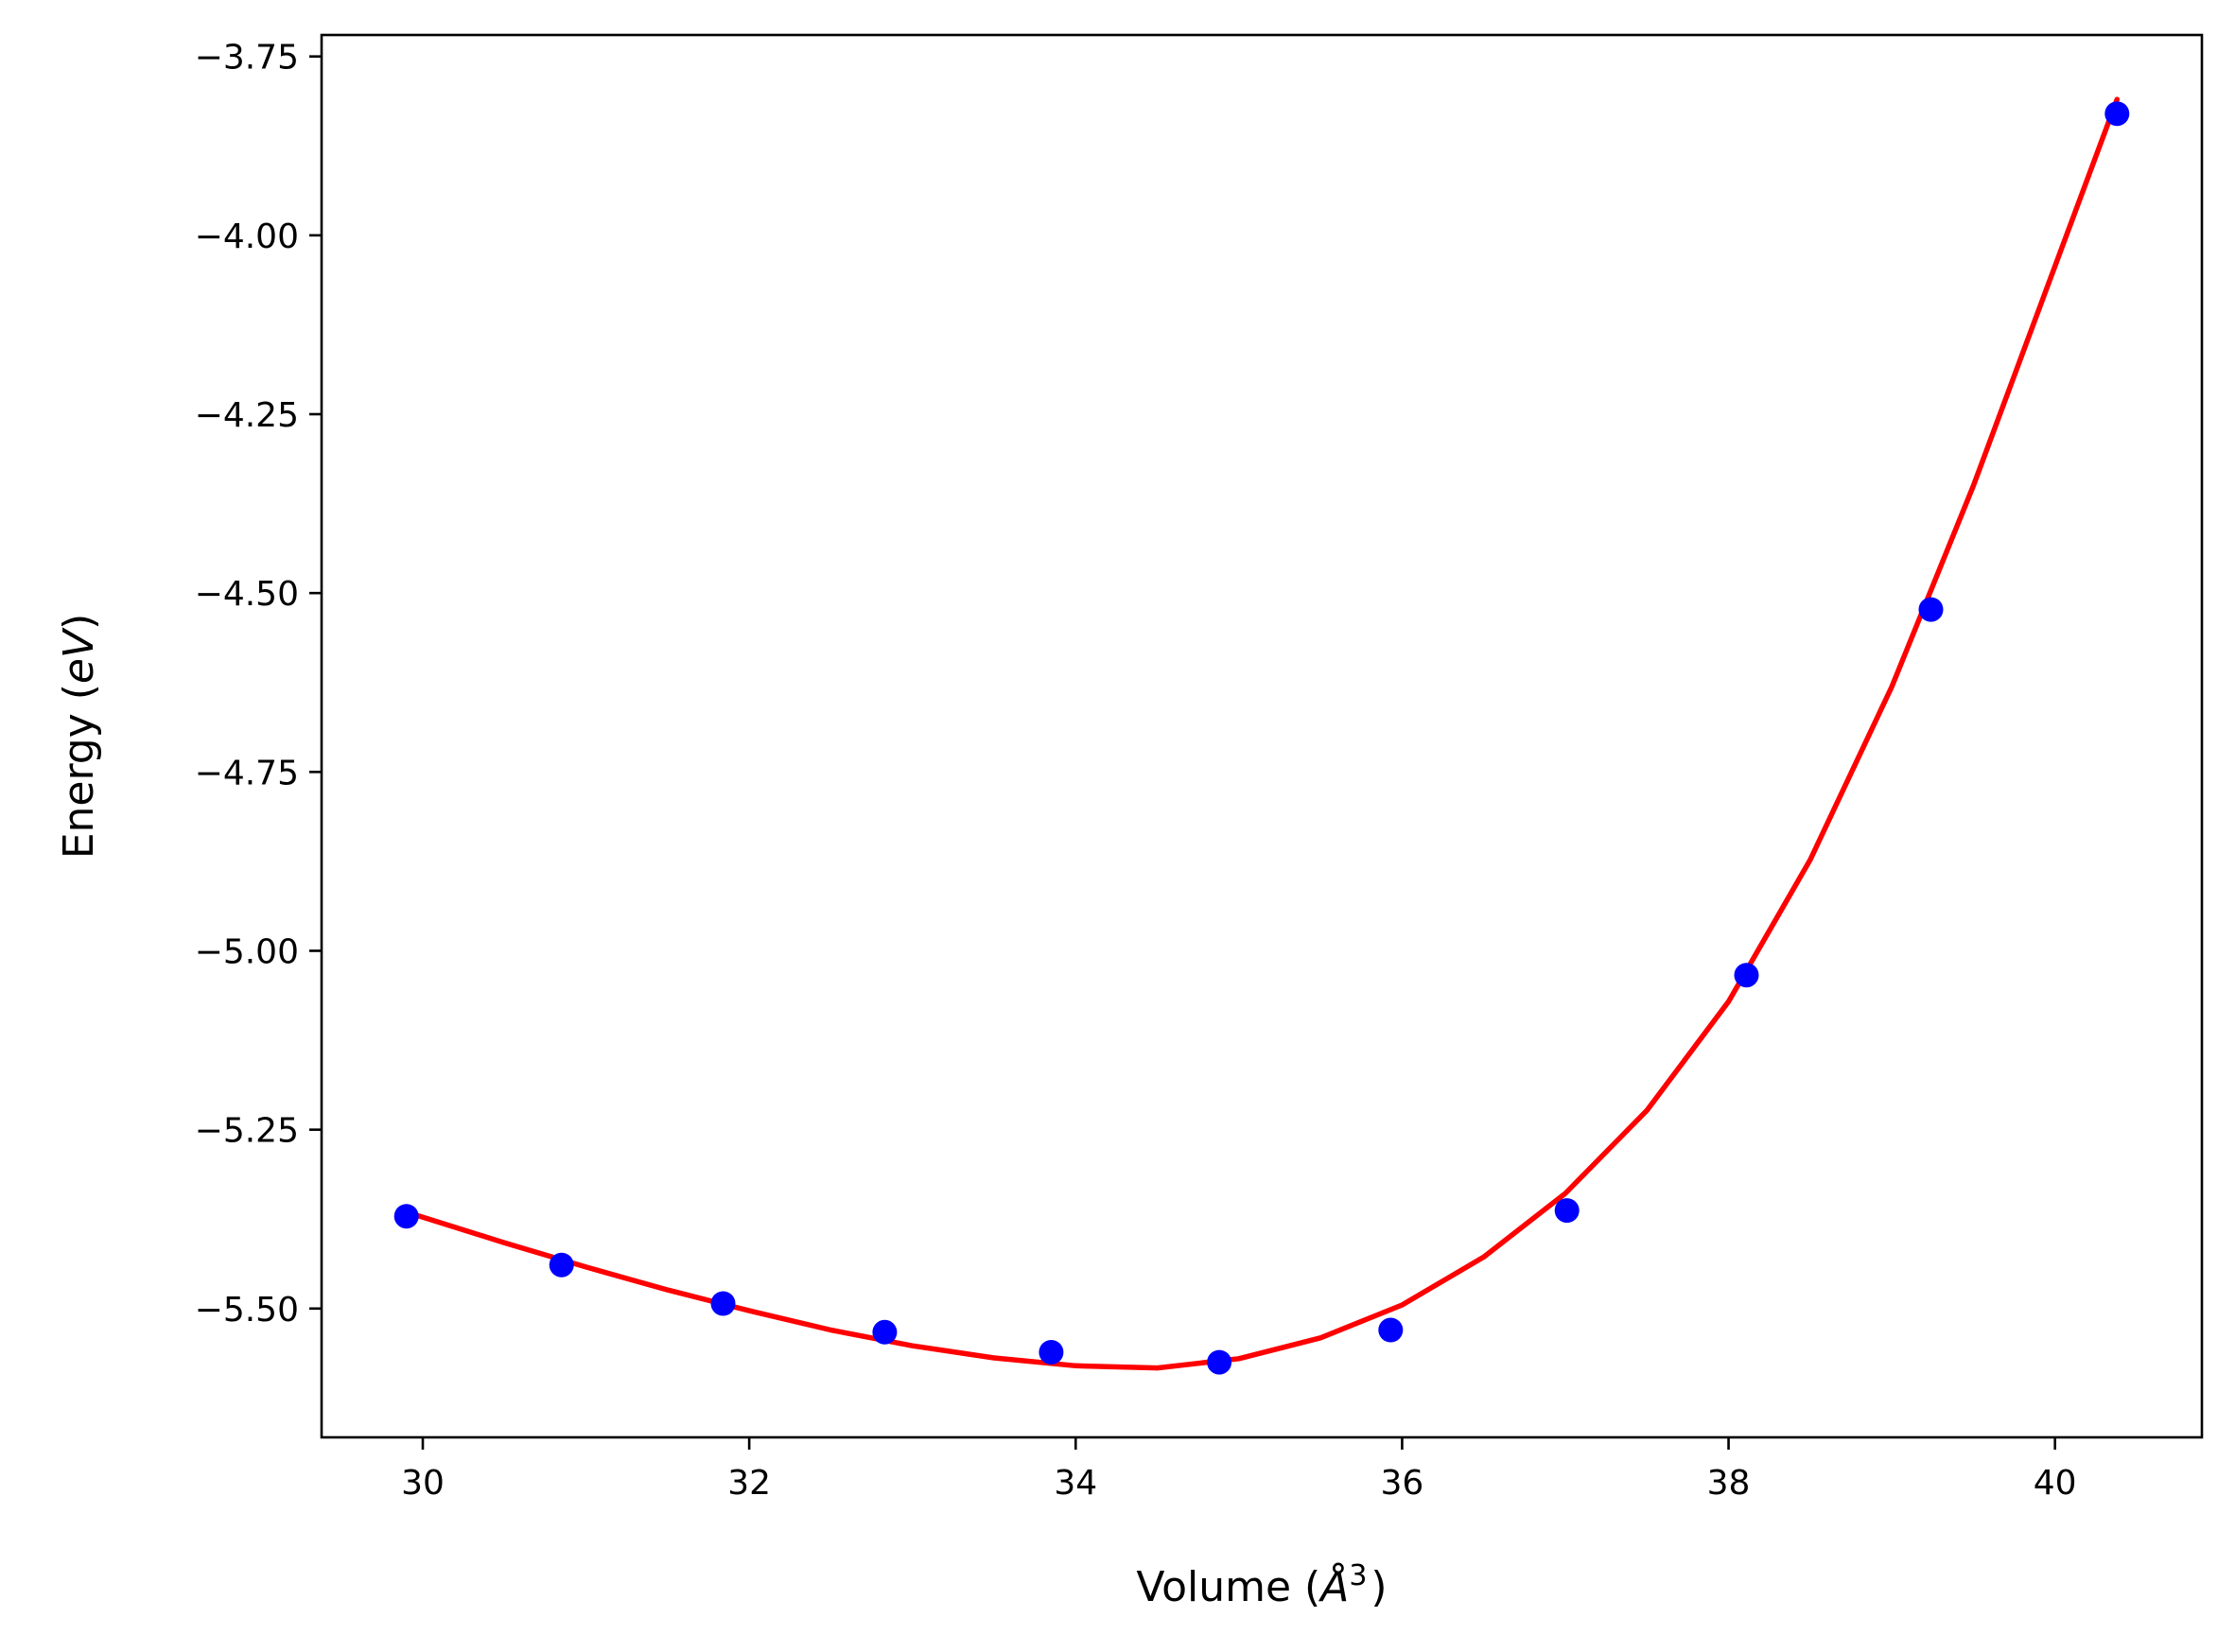 Image resolution: width=2235 pixels, height=1652 pixels. What do you see at coordinates (1402, 1484) in the screenshot?
I see `x-tick-label: 36` at bounding box center [1402, 1484].